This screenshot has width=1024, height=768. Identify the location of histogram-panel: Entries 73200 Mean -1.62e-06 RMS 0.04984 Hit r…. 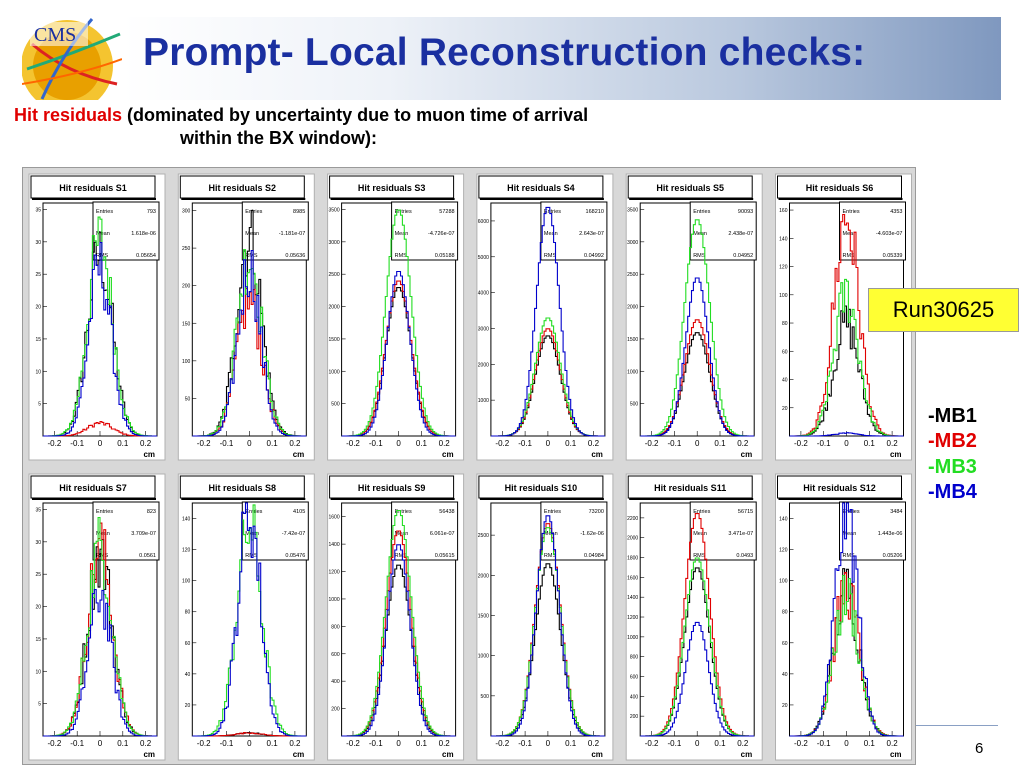
(545, 617).